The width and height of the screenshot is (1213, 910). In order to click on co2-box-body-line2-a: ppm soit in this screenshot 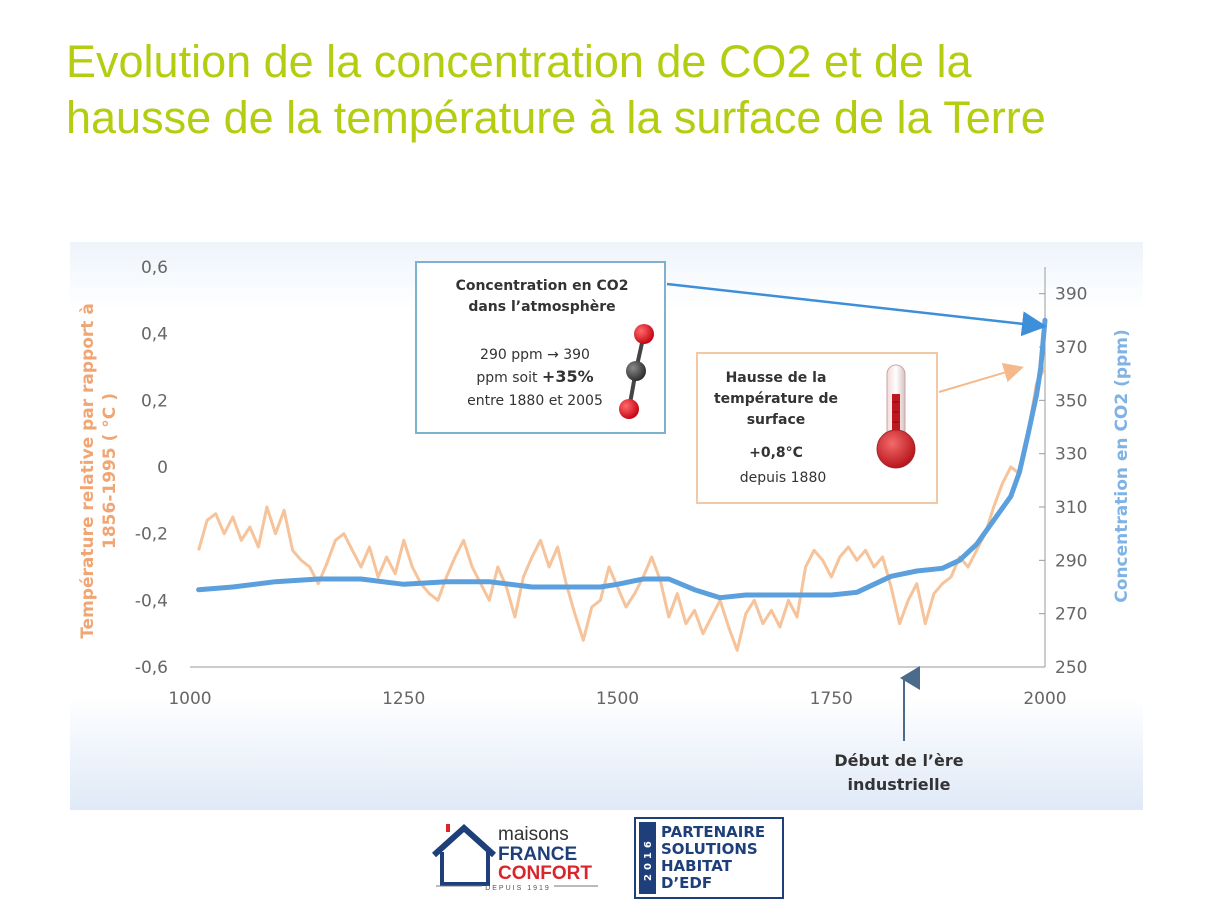, I will do `click(509, 378)`.